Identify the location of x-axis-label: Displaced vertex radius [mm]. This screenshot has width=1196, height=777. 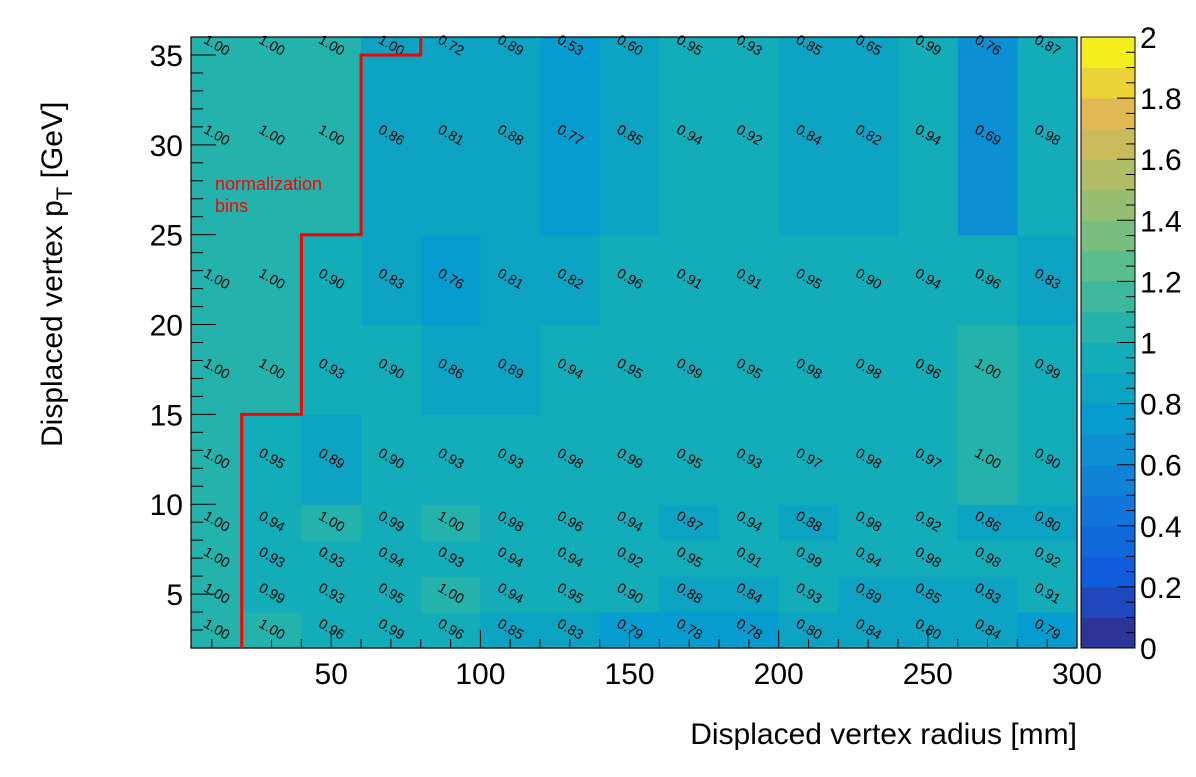
(883, 734).